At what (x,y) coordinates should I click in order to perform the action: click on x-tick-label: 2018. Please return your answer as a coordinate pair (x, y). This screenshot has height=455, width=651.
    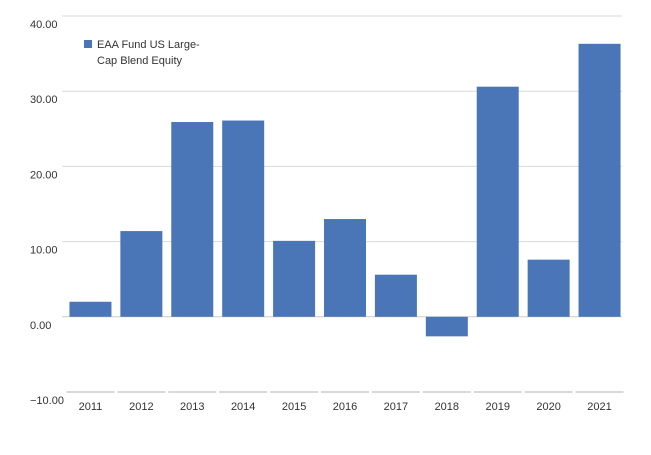
    Looking at the image, I should click on (447, 407).